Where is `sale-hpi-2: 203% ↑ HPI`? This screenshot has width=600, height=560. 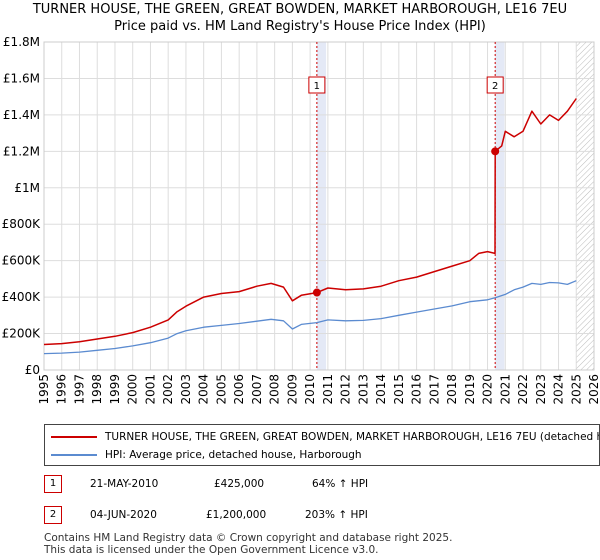
sale-hpi-2: 203% ↑ HPI is located at coordinates (336, 515).